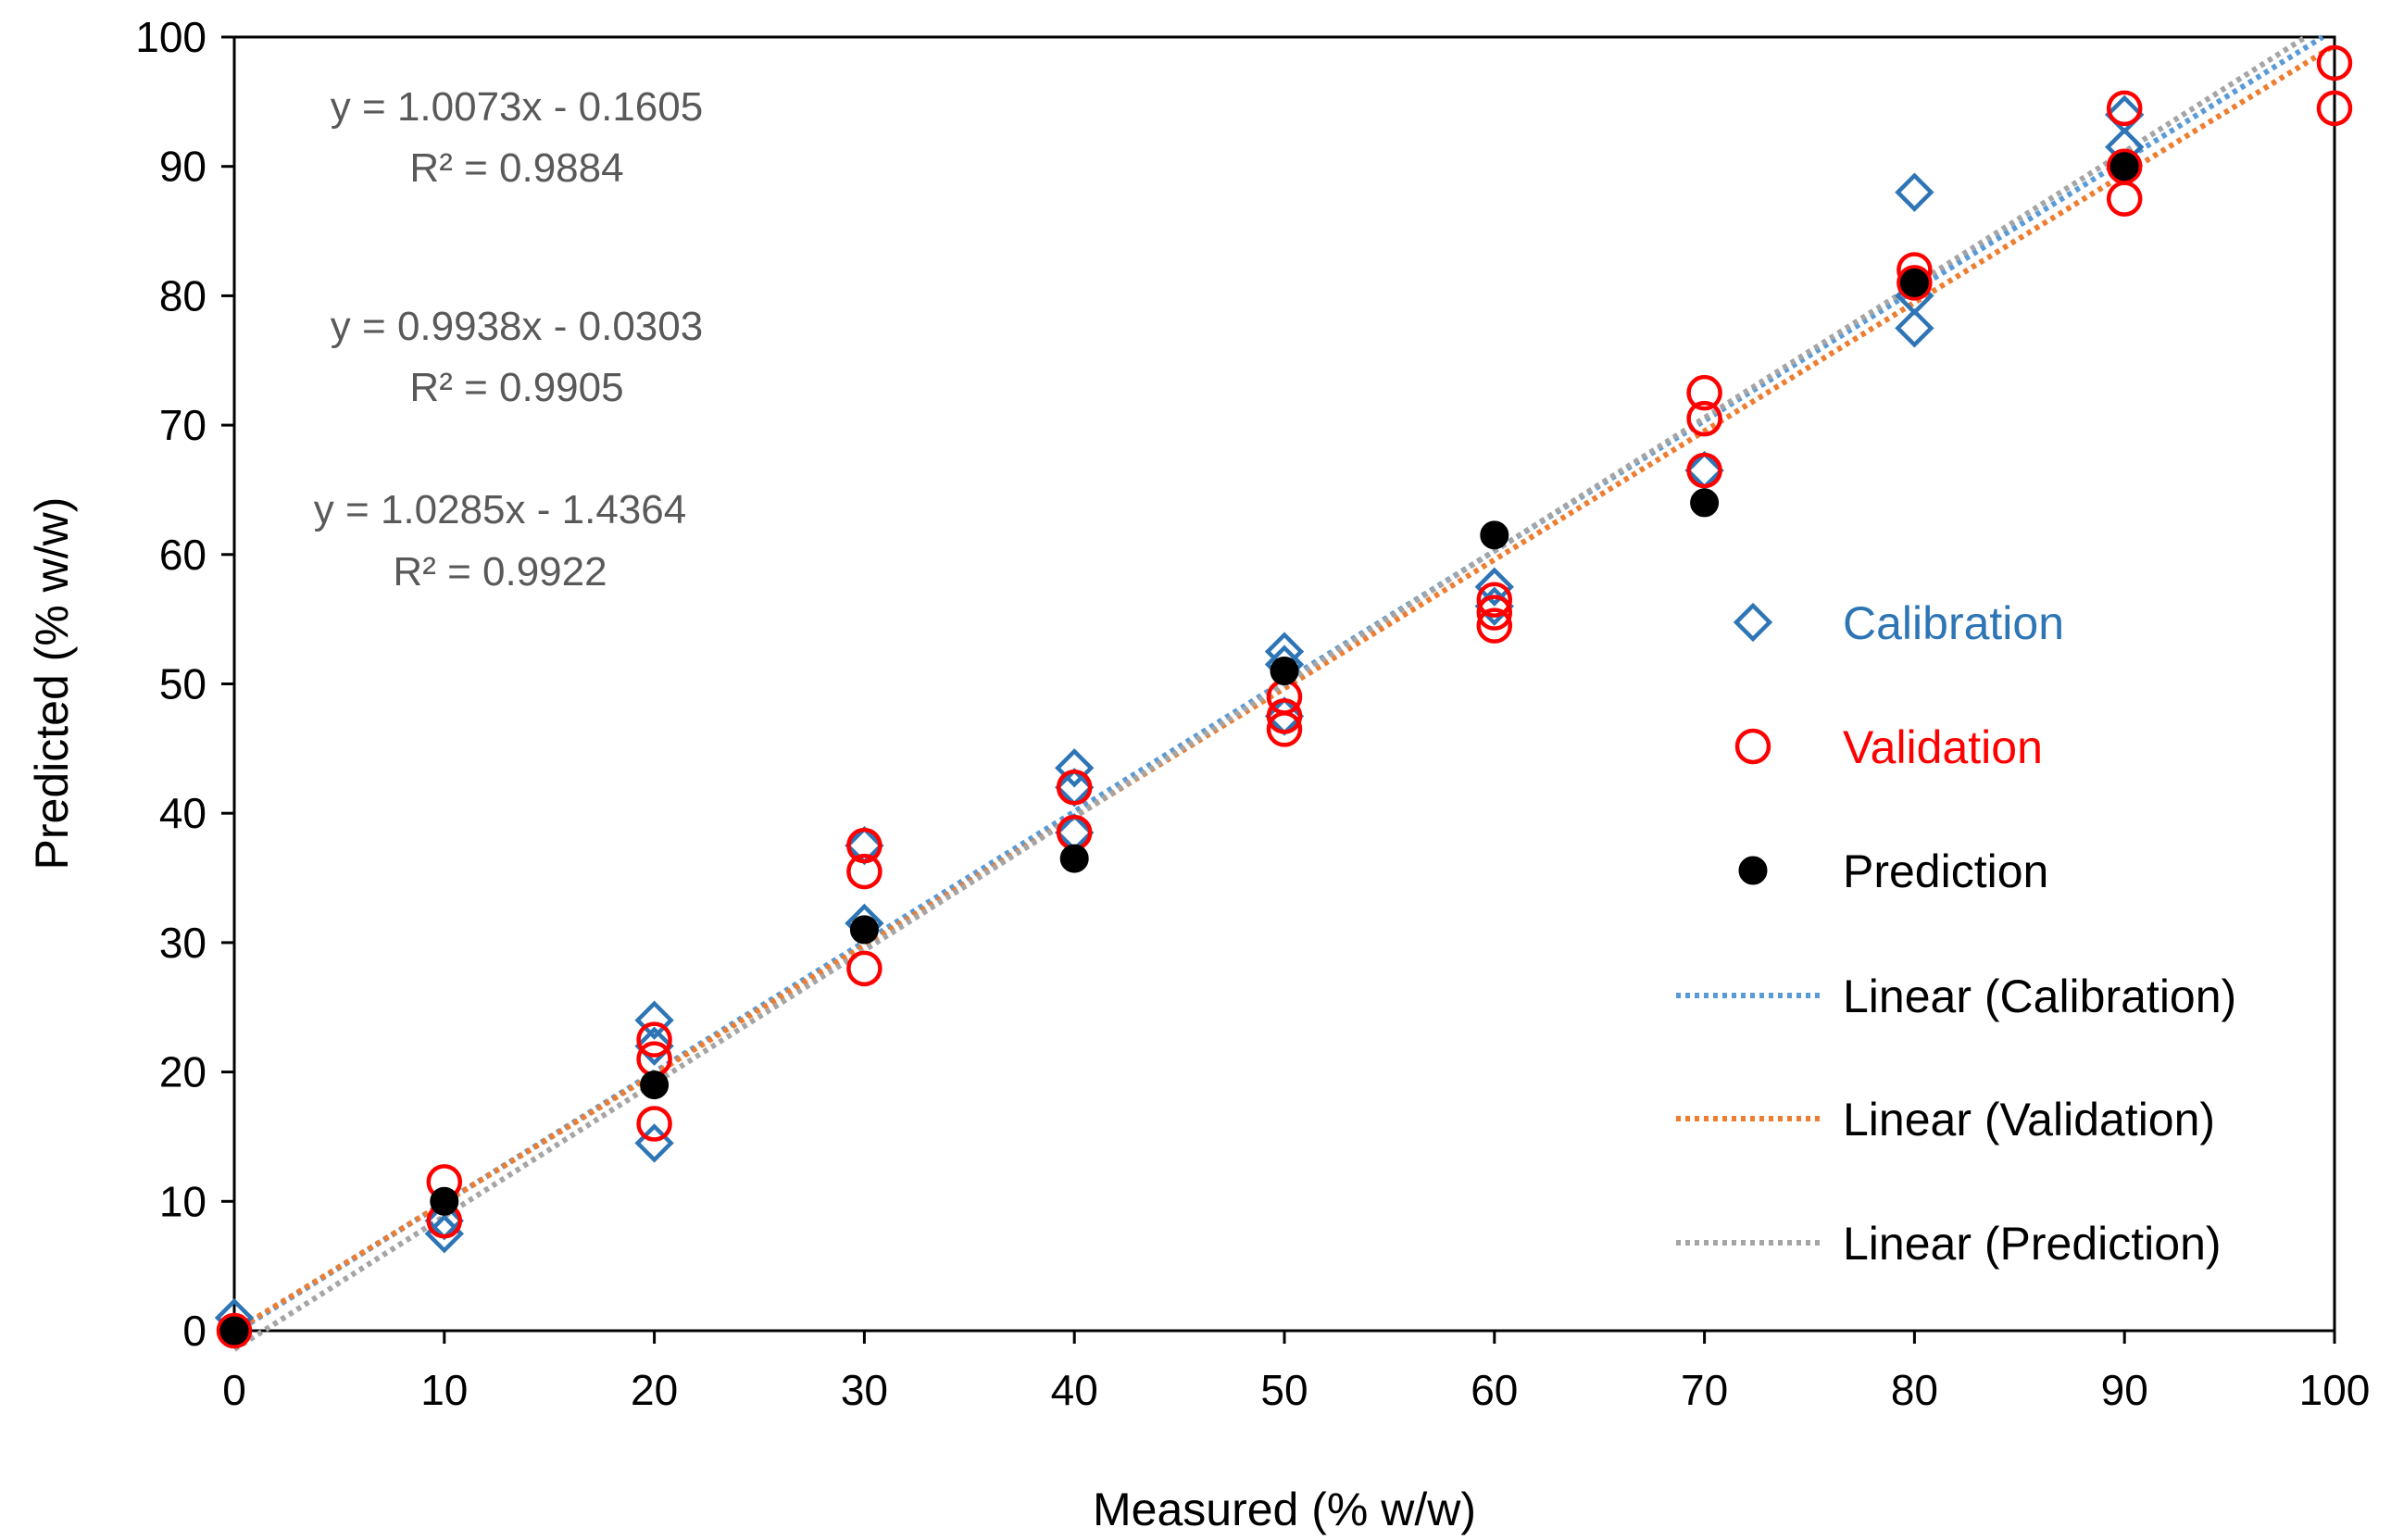 Image resolution: width=2391 pixels, height=1540 pixels. I want to click on legend-item-linear-prediction: Linear (Prediction), so click(1949, 1244).